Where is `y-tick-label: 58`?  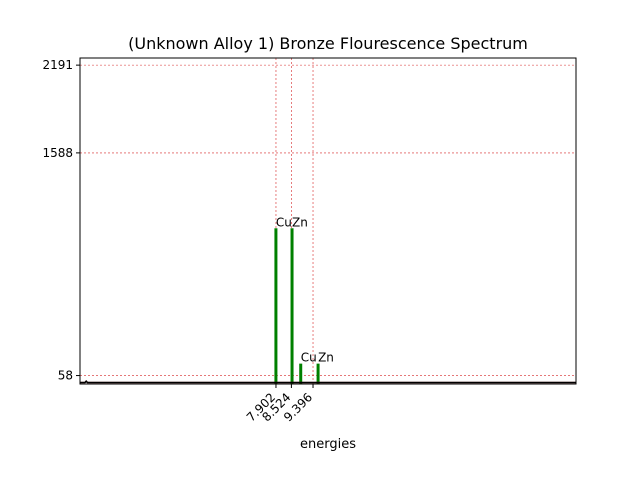 y-tick-label: 58 is located at coordinates (65, 376).